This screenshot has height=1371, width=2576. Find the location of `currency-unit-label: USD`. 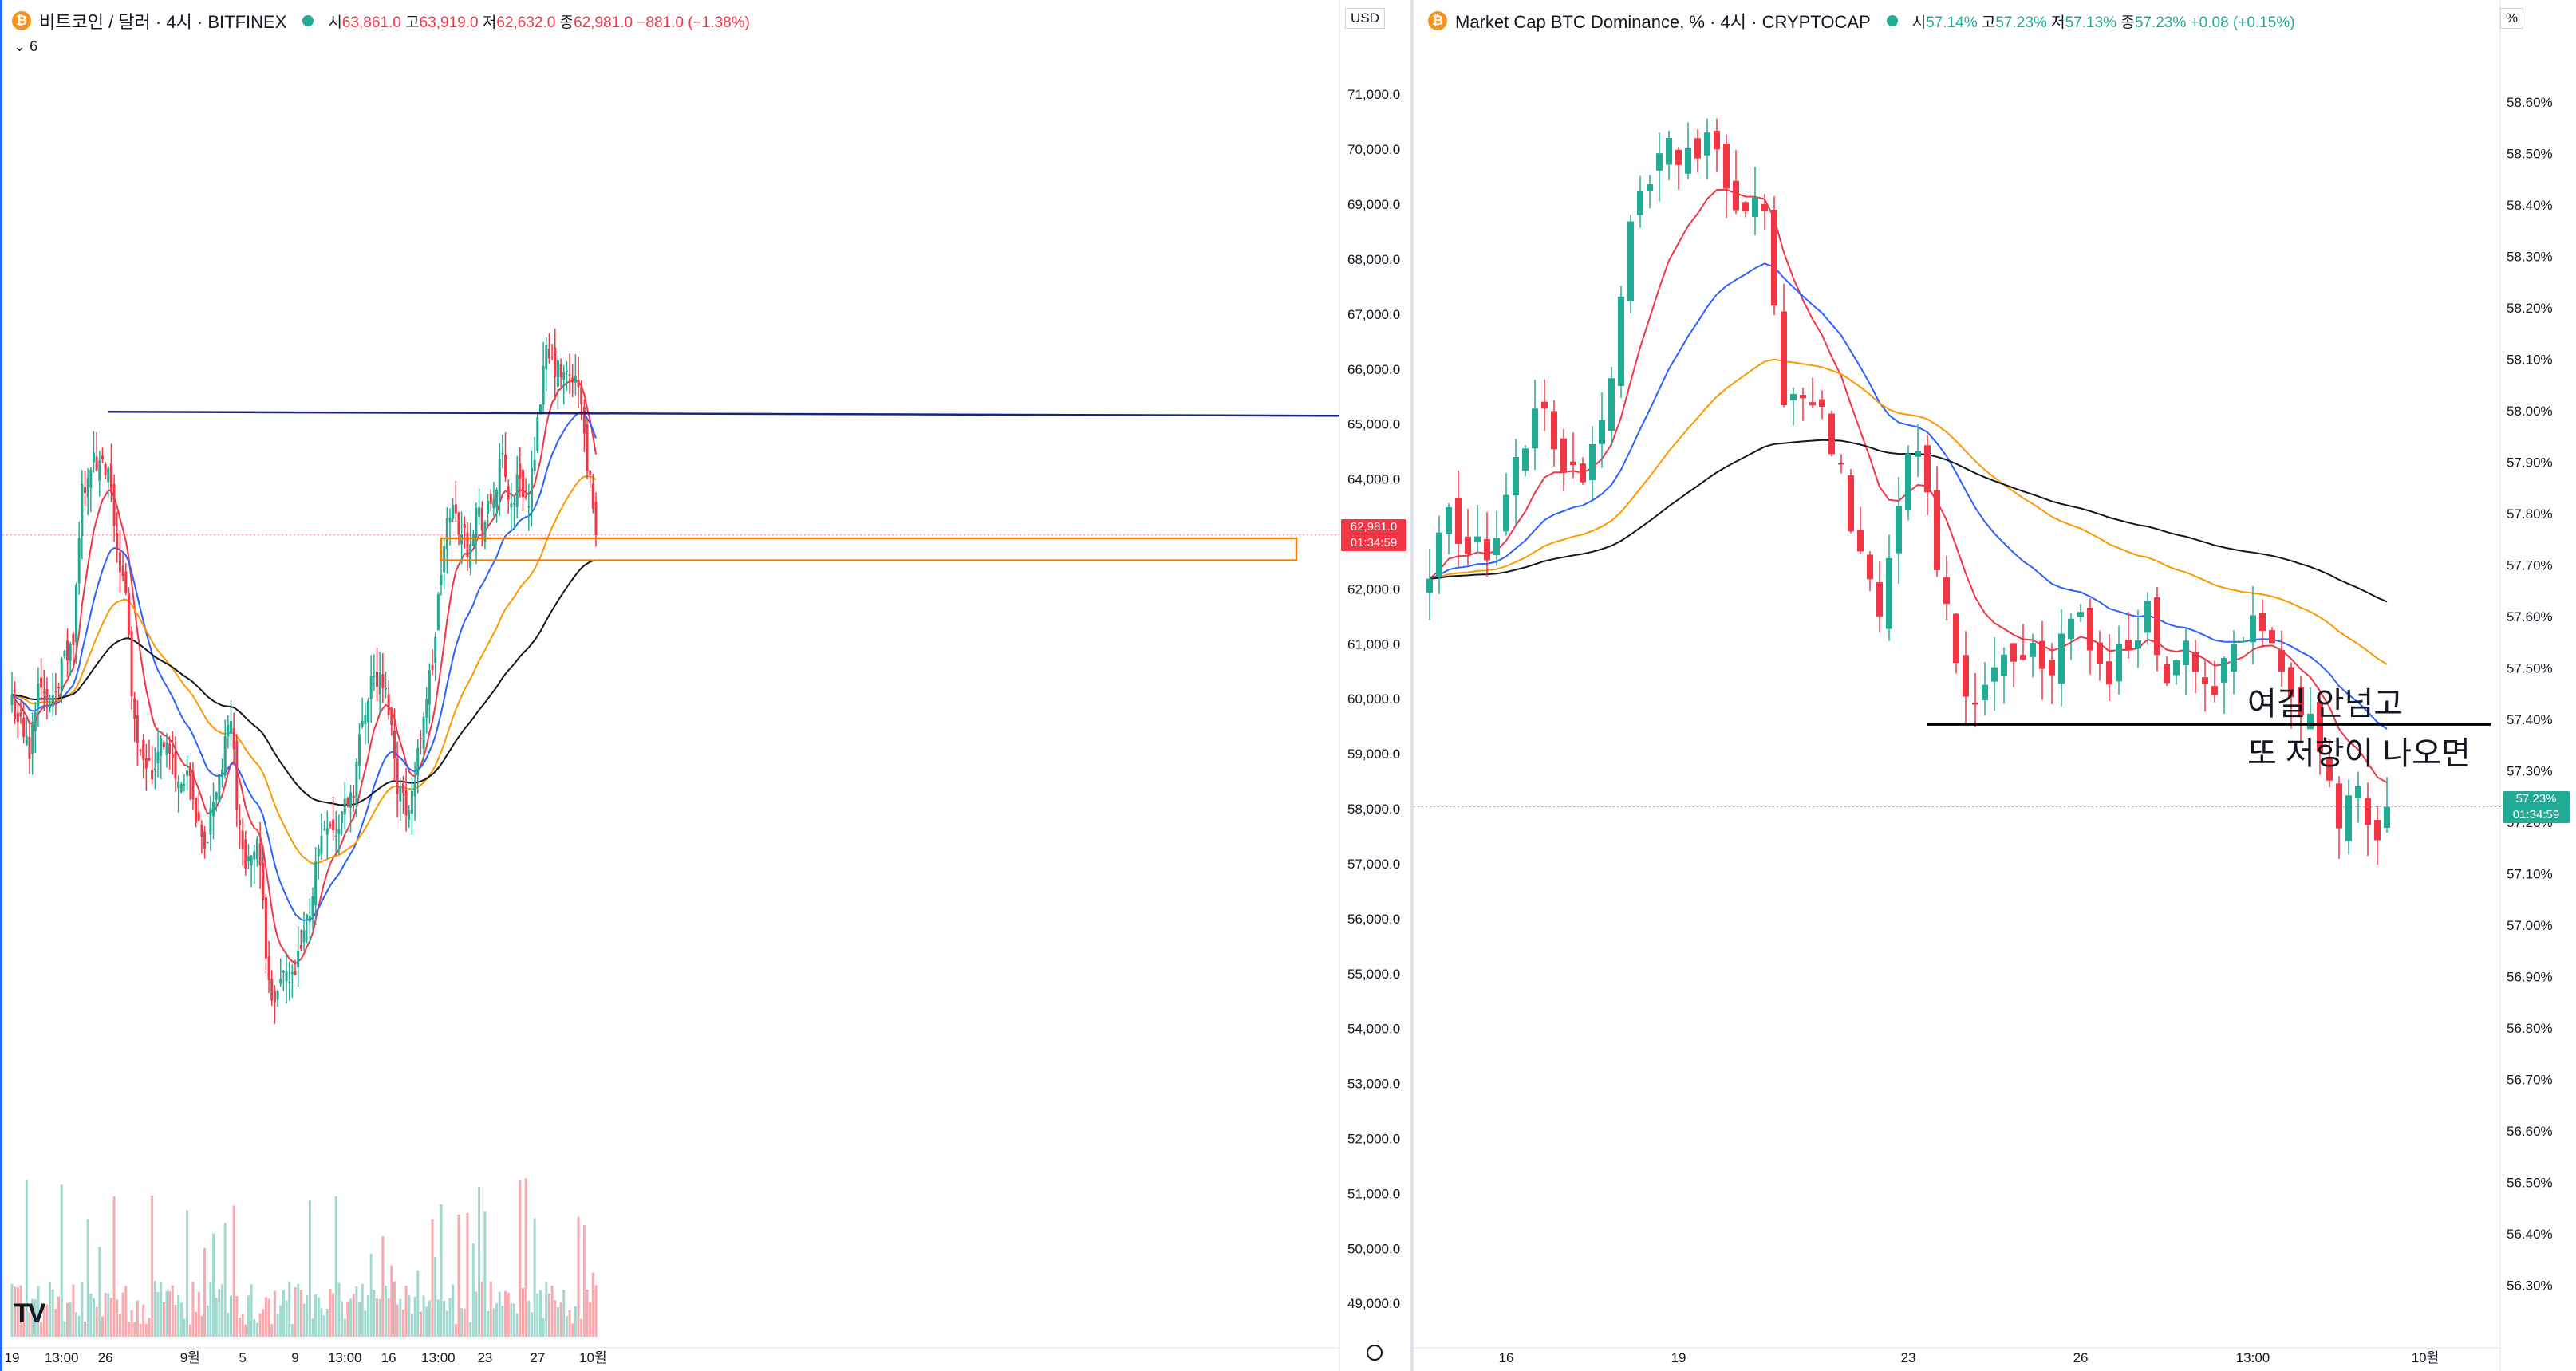

currency-unit-label: USD is located at coordinates (1365, 18).